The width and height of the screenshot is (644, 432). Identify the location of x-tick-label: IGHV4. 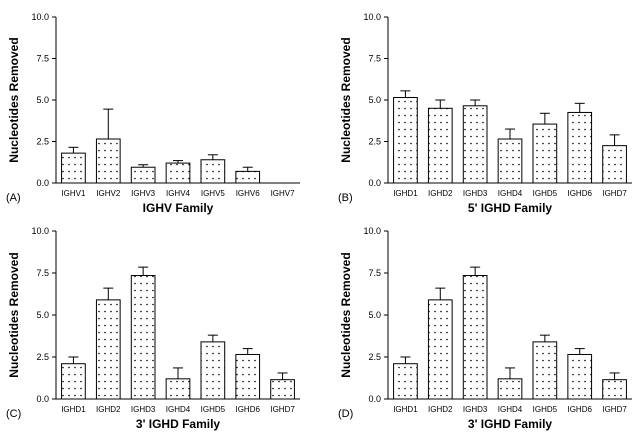
(178, 193).